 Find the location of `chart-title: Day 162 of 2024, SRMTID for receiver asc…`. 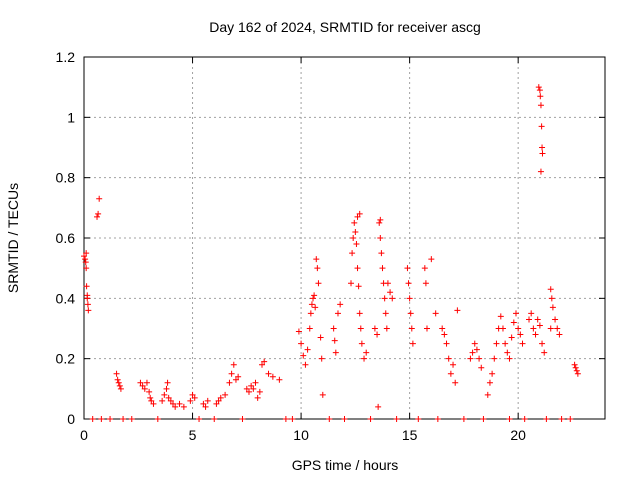

chart-title: Day 162 of 2024, SRMTID for receiver asc… is located at coordinates (345, 27).